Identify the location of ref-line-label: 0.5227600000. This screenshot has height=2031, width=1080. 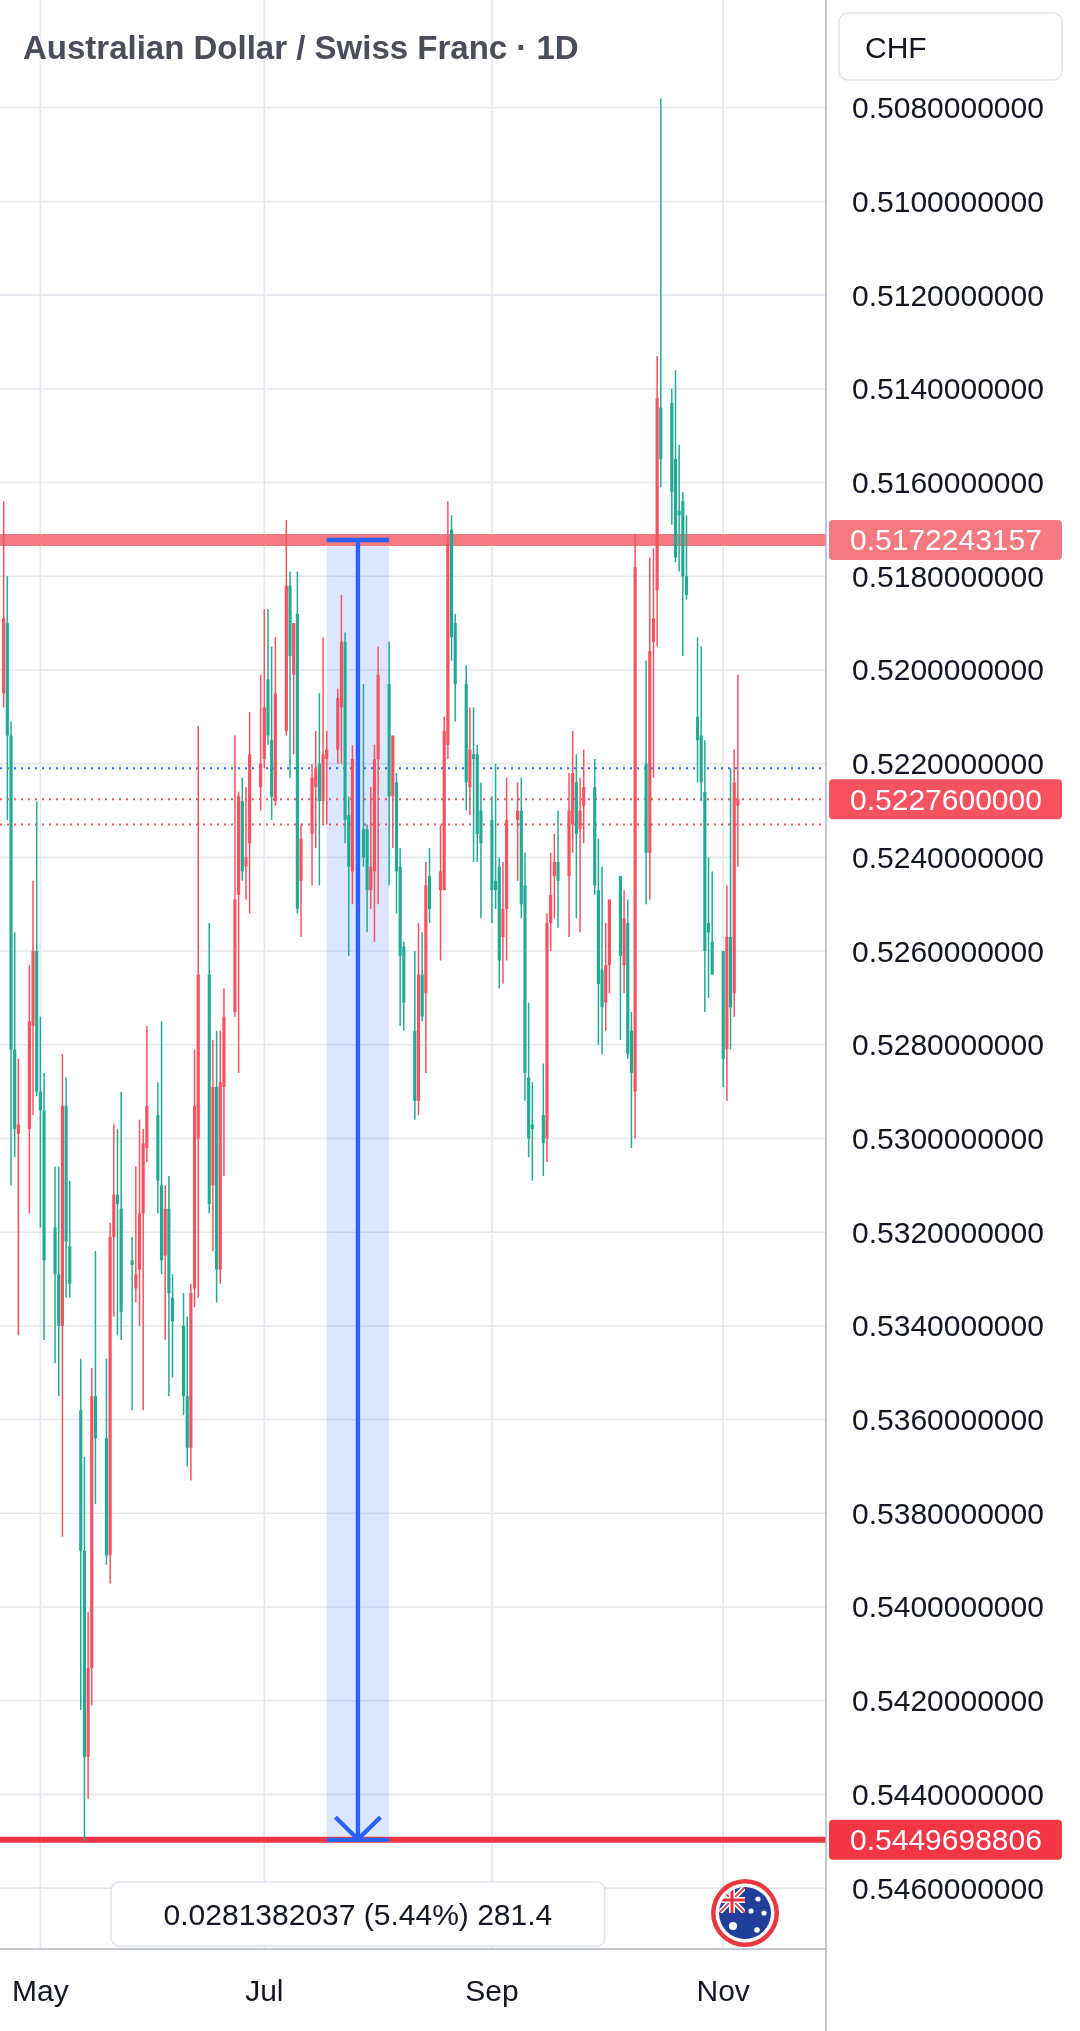
(946, 799).